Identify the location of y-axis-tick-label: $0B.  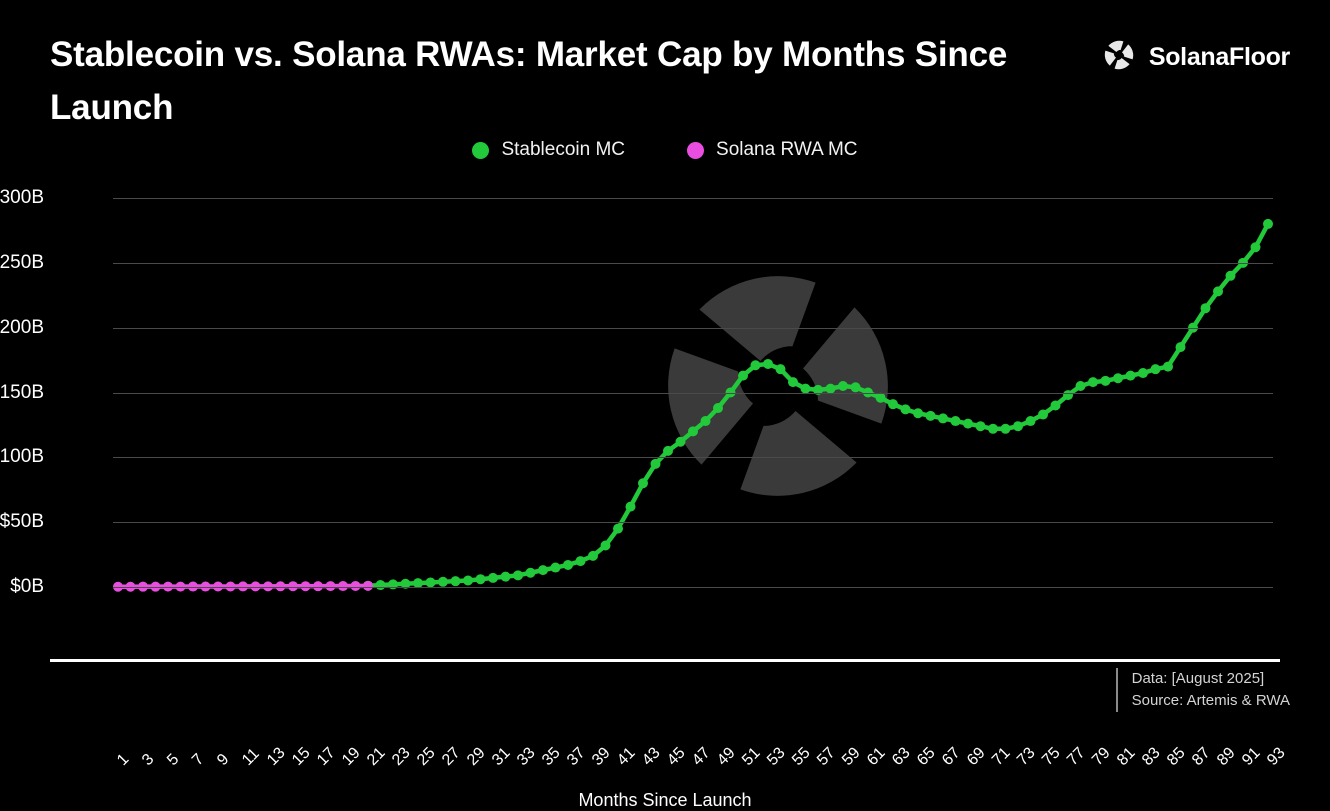
(27, 586).